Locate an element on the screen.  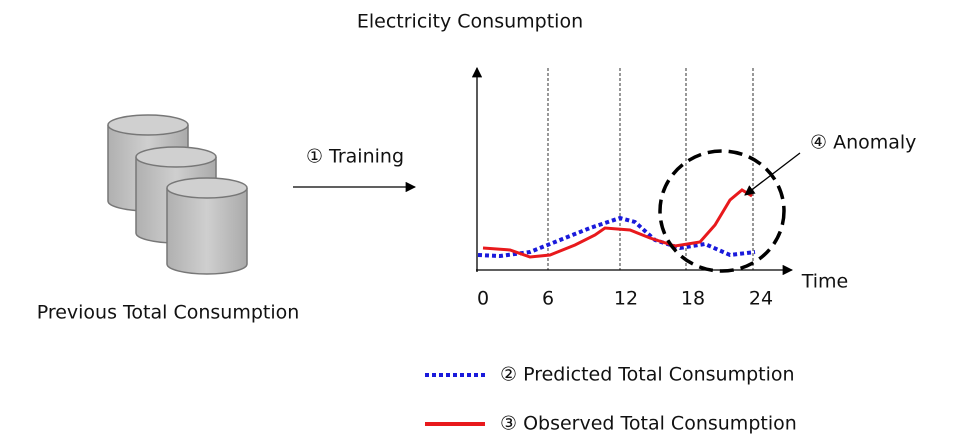
predicted-curve is located at coordinates (616, 237).